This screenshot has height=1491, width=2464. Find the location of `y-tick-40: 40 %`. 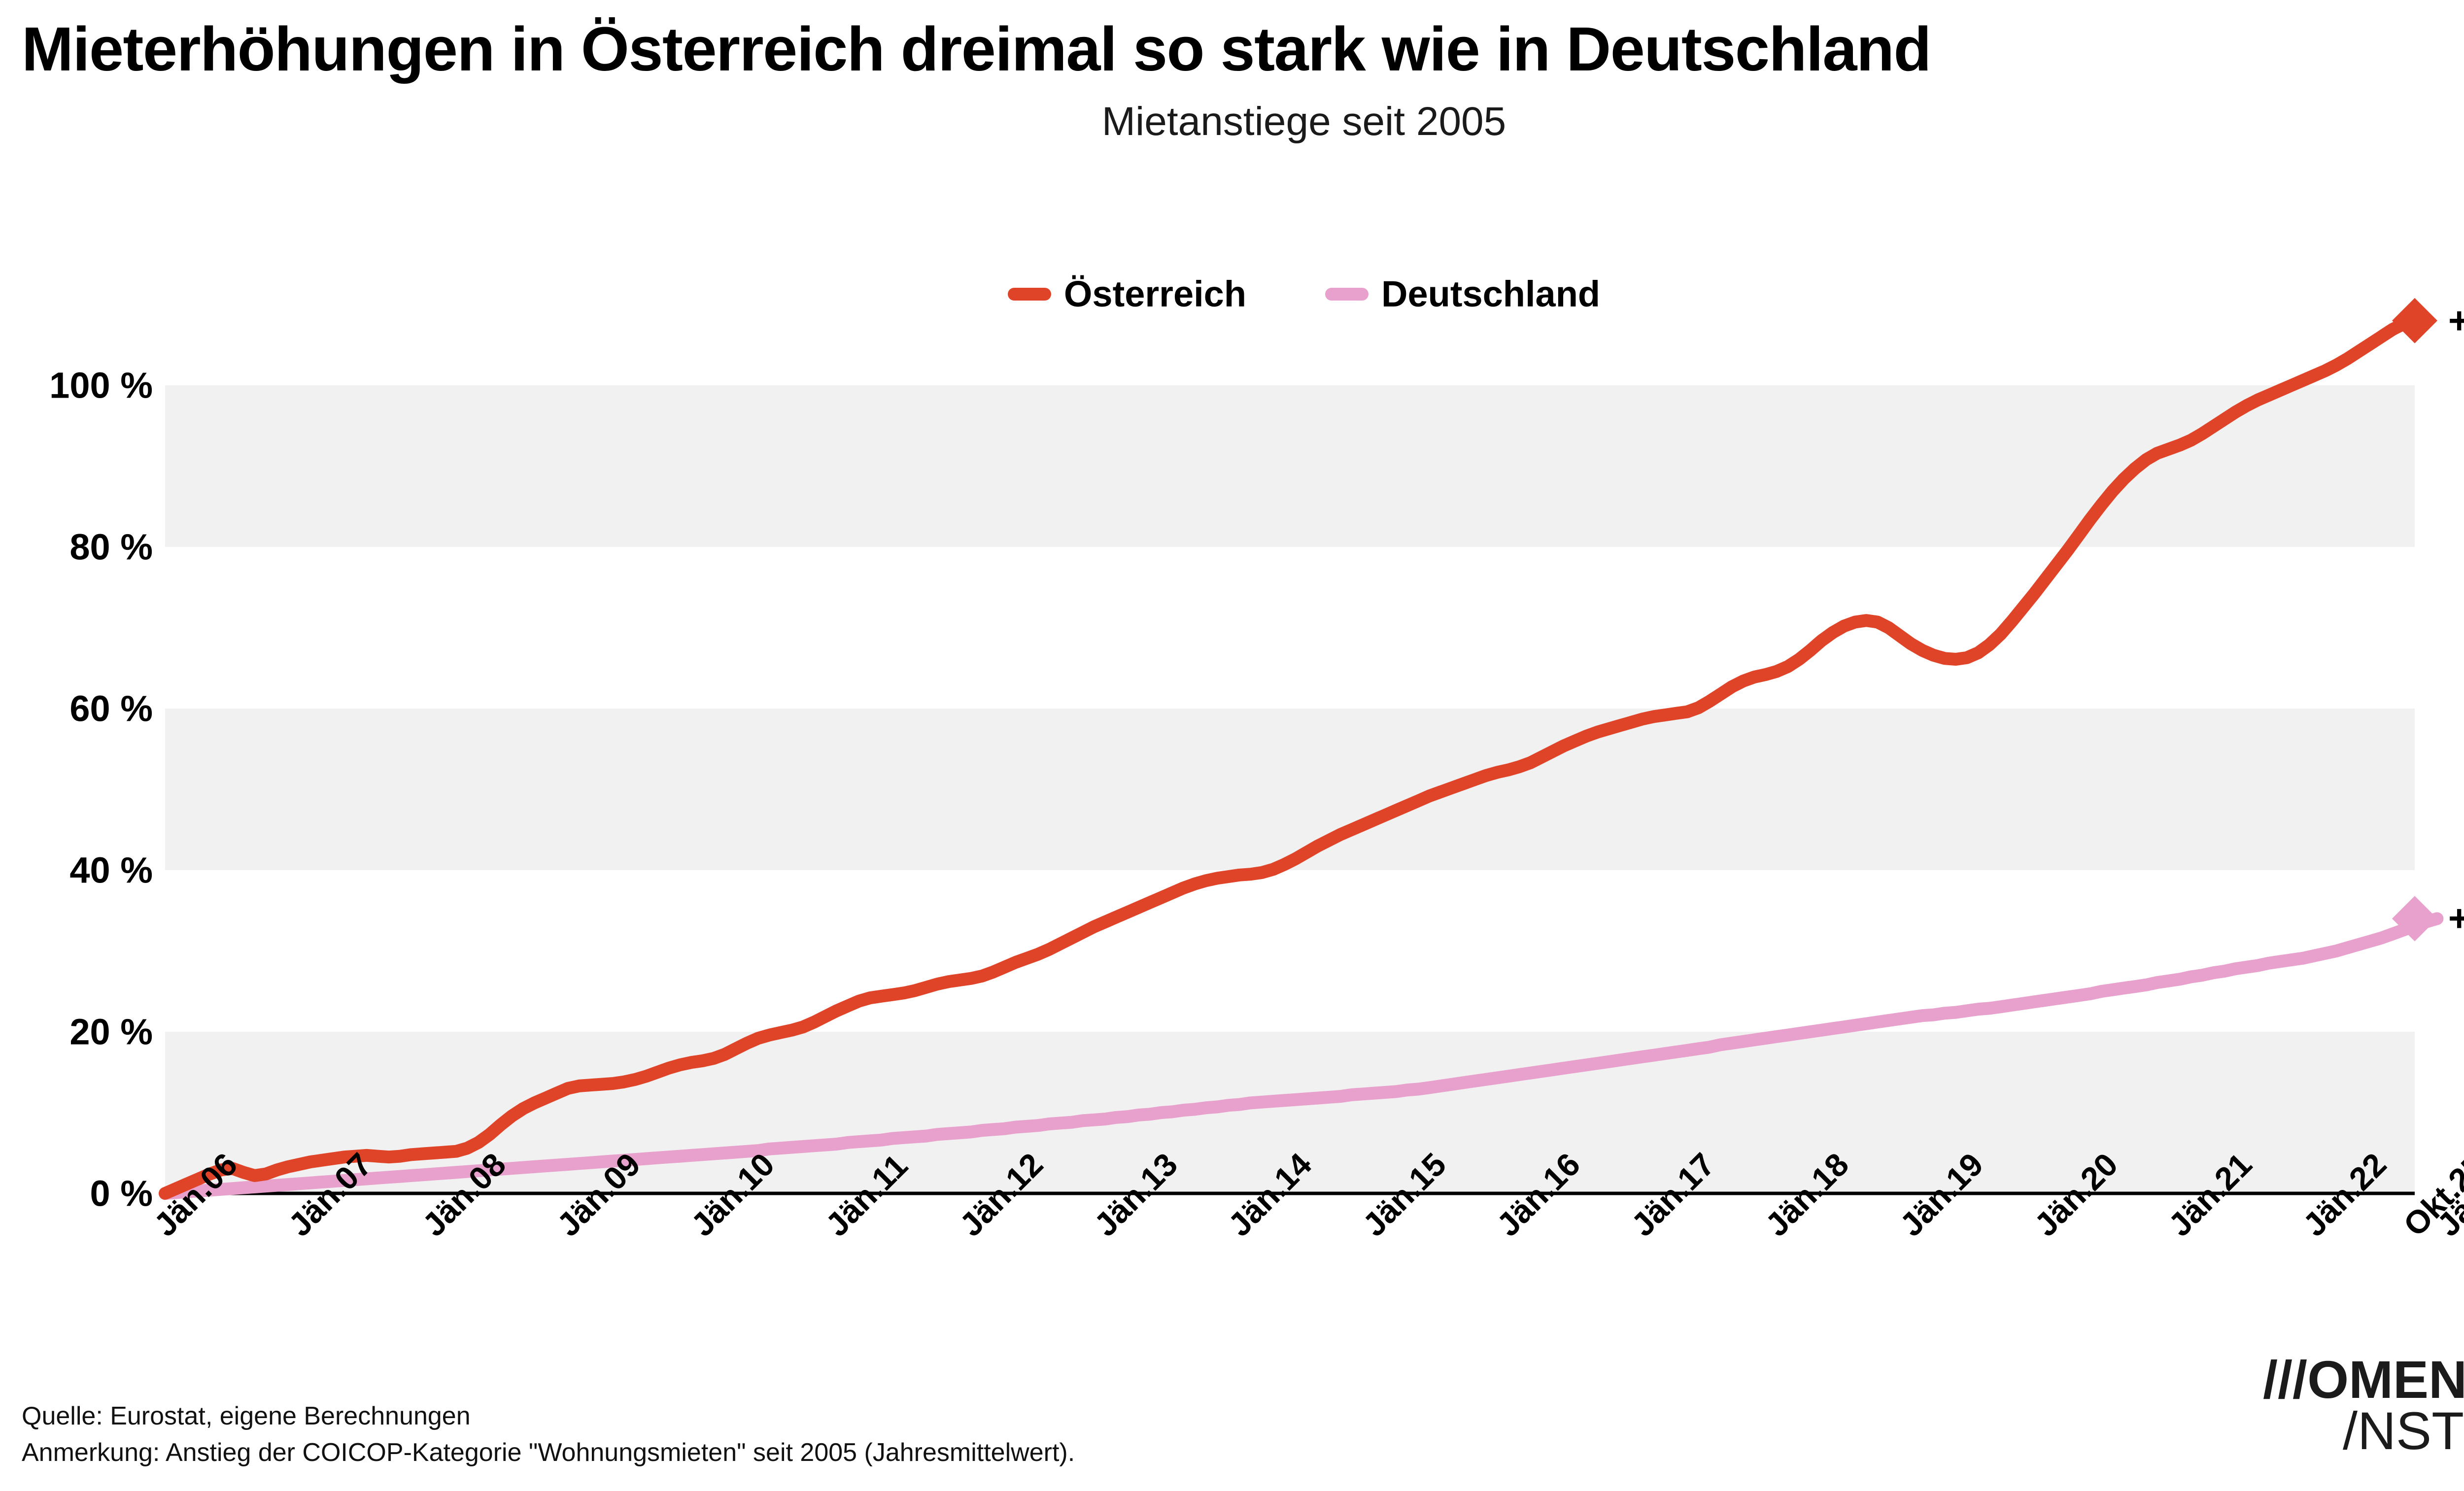

y-tick-40: 40 % is located at coordinates (111, 870).